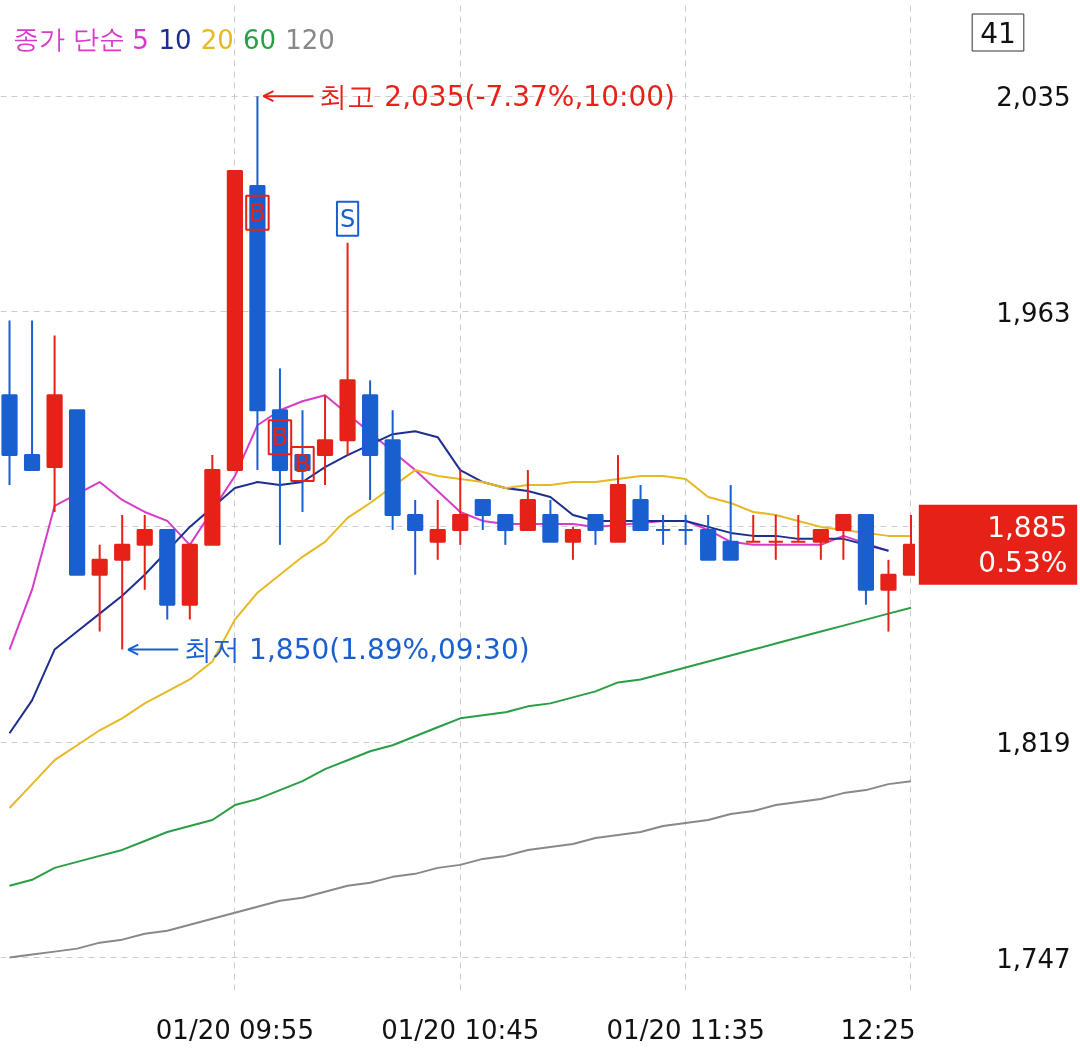  Describe the element at coordinates (497, 96) in the screenshot. I see `annotation: 최고 2,035(-7.37%,10:00)` at that location.